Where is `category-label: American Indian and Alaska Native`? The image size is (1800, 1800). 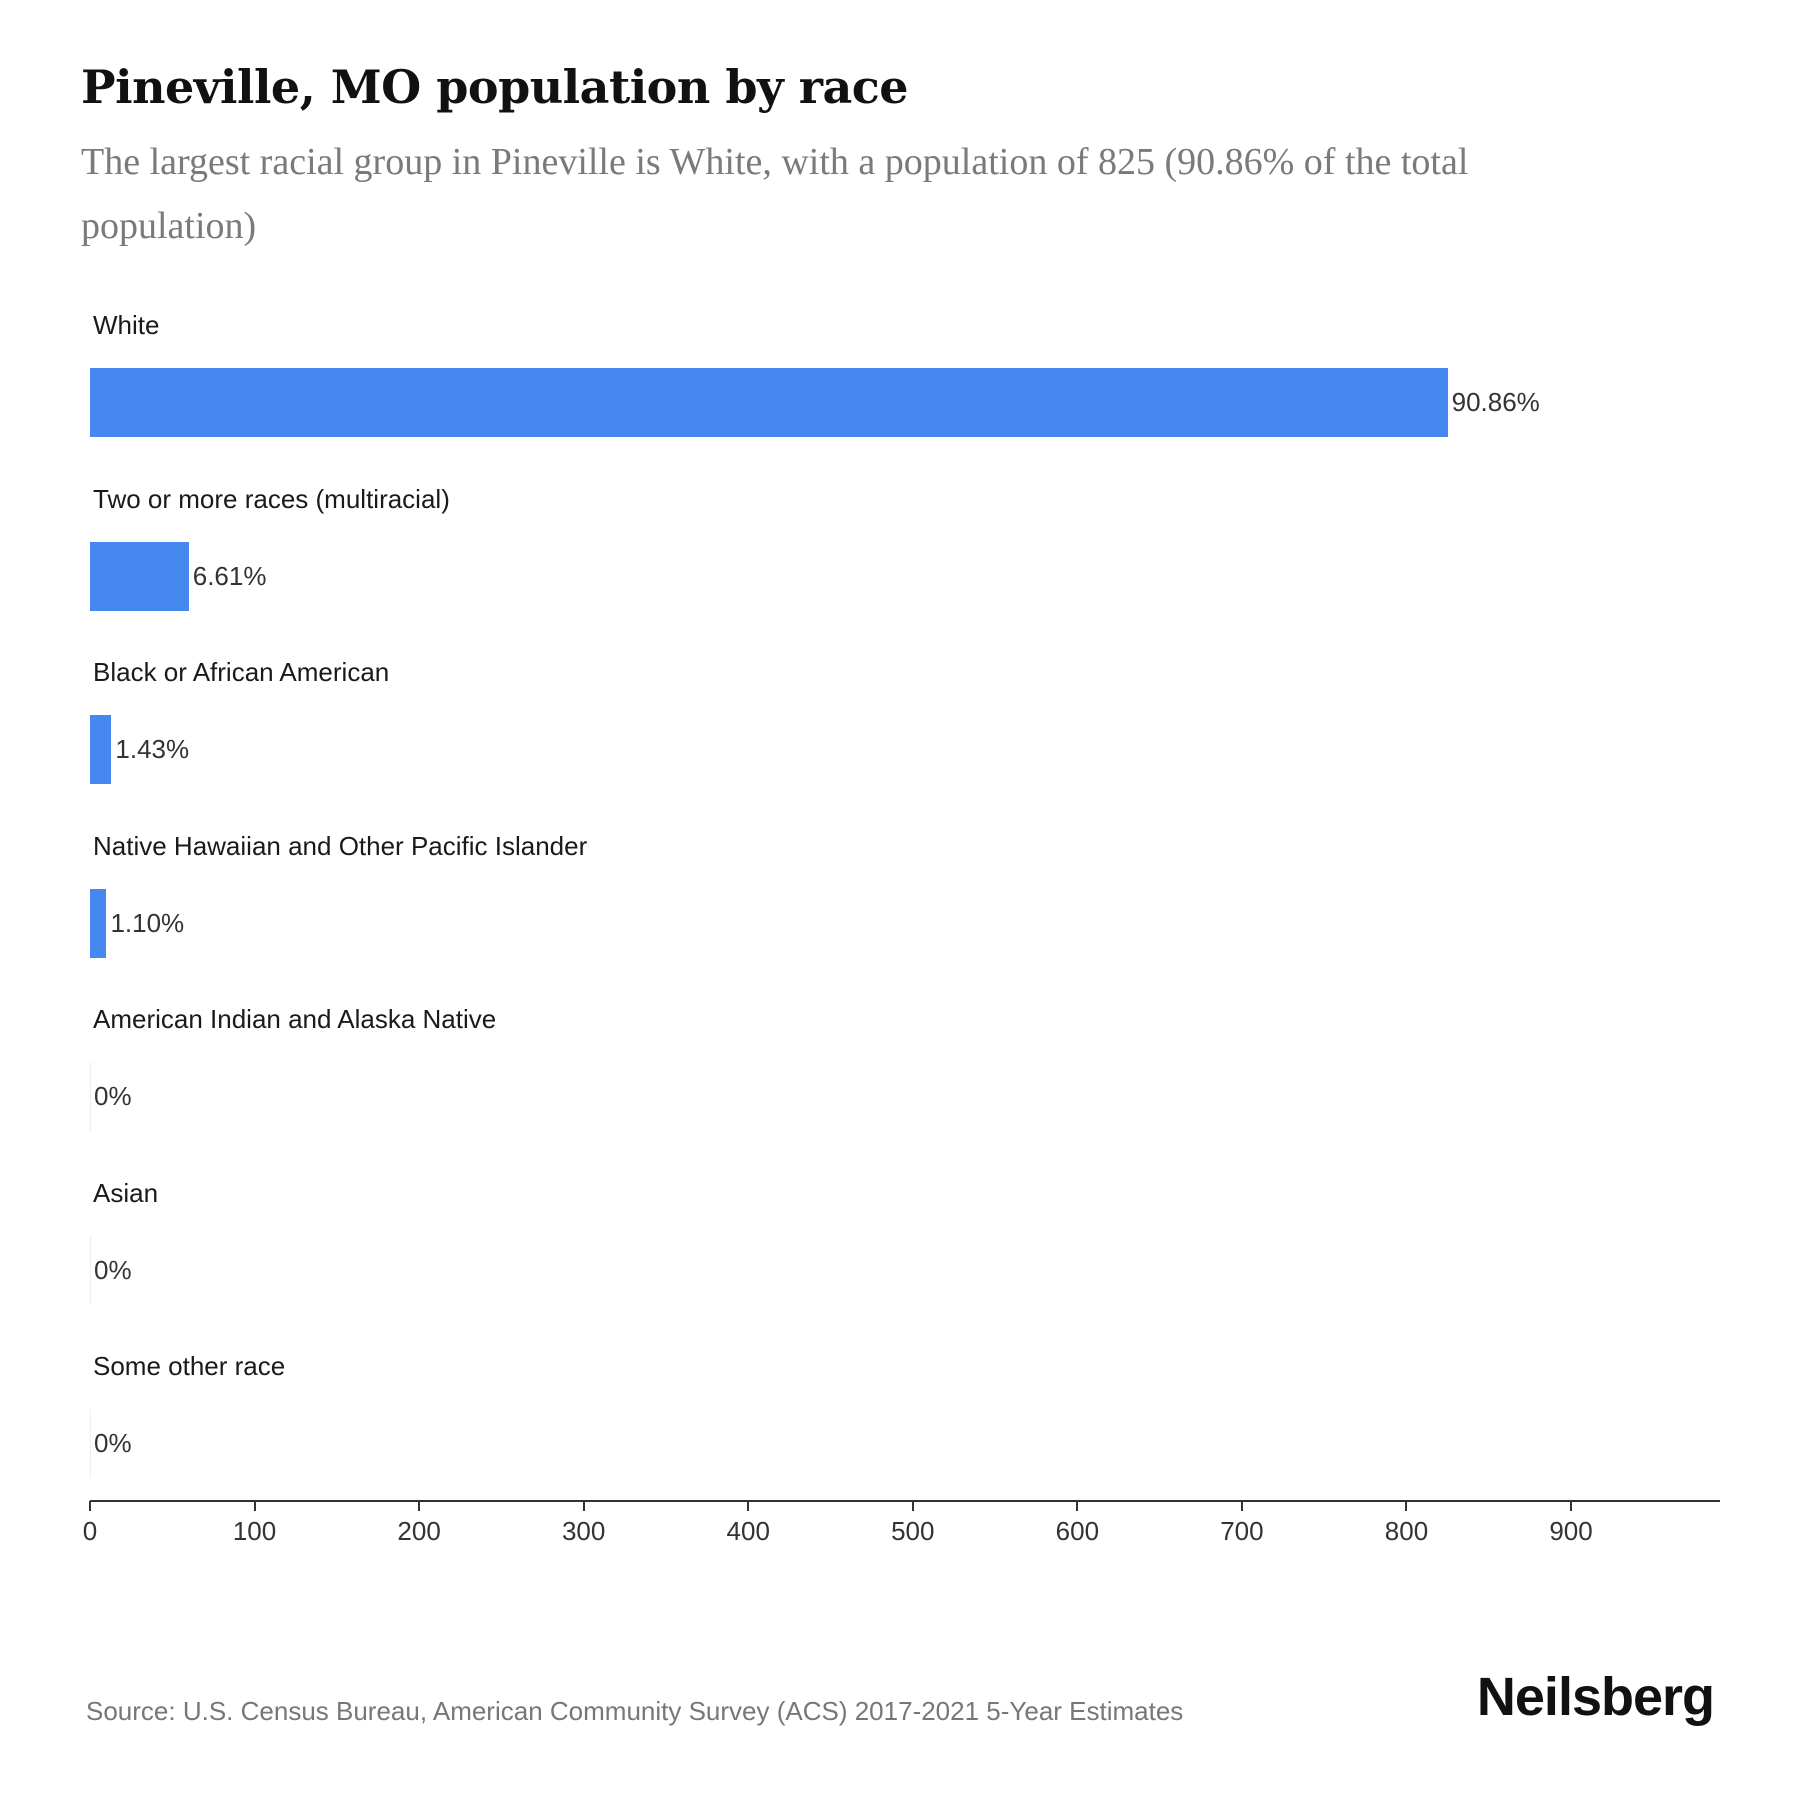
category-label: American Indian and Alaska Native is located at coordinates (295, 1019).